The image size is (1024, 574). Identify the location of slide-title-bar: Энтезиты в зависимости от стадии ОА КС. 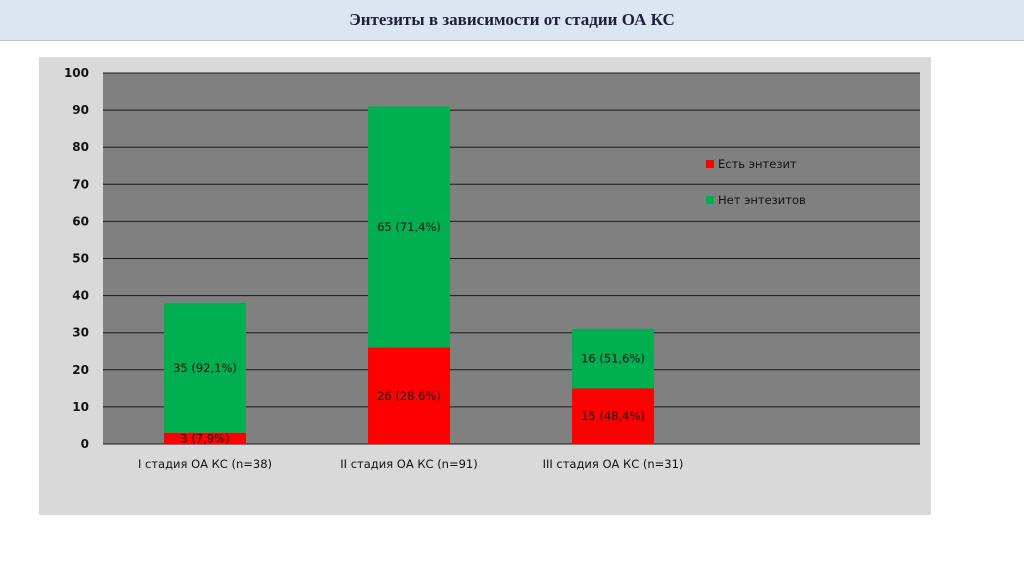
(512, 20).